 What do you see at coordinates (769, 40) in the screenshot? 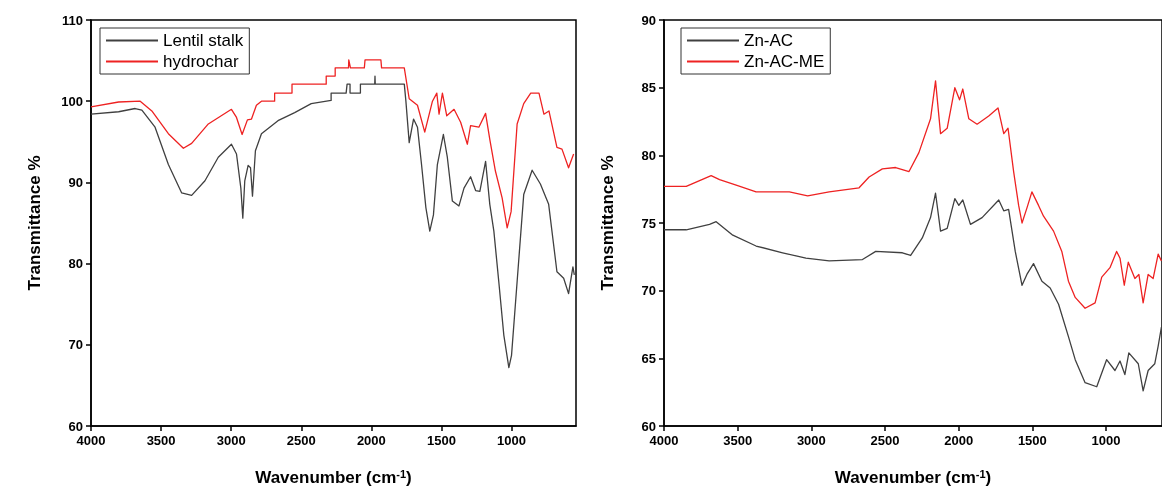
I see `legend-label: Zn-AC` at bounding box center [769, 40].